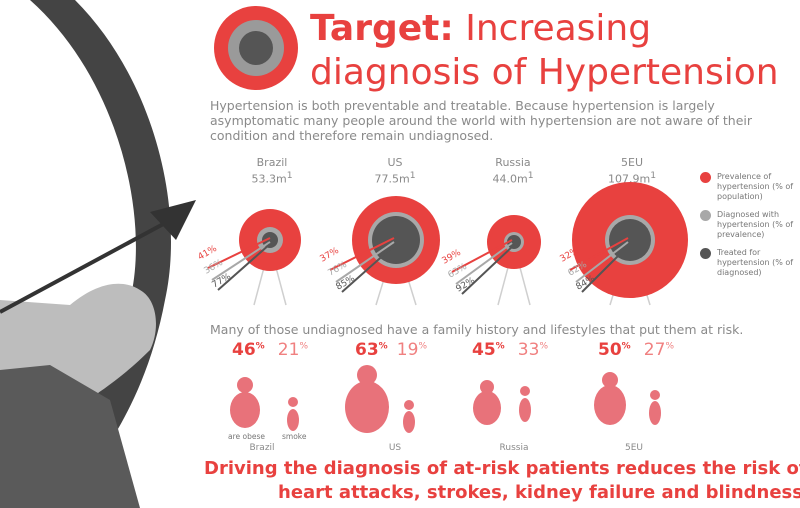 Image resolution: width=800 pixels, height=508 pixels. I want to click on figures-graphic, so click(445, 399).